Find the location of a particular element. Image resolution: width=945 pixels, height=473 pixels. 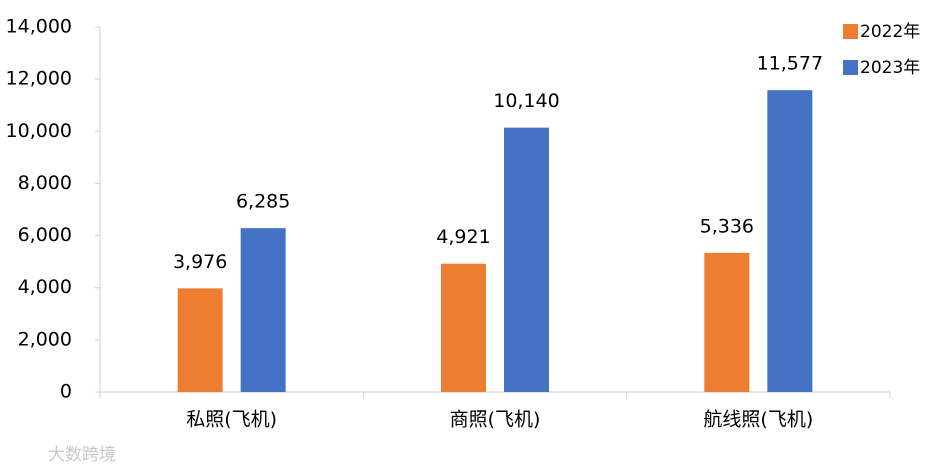

x-tick-label: 商照(飞机) is located at coordinates (495, 420).